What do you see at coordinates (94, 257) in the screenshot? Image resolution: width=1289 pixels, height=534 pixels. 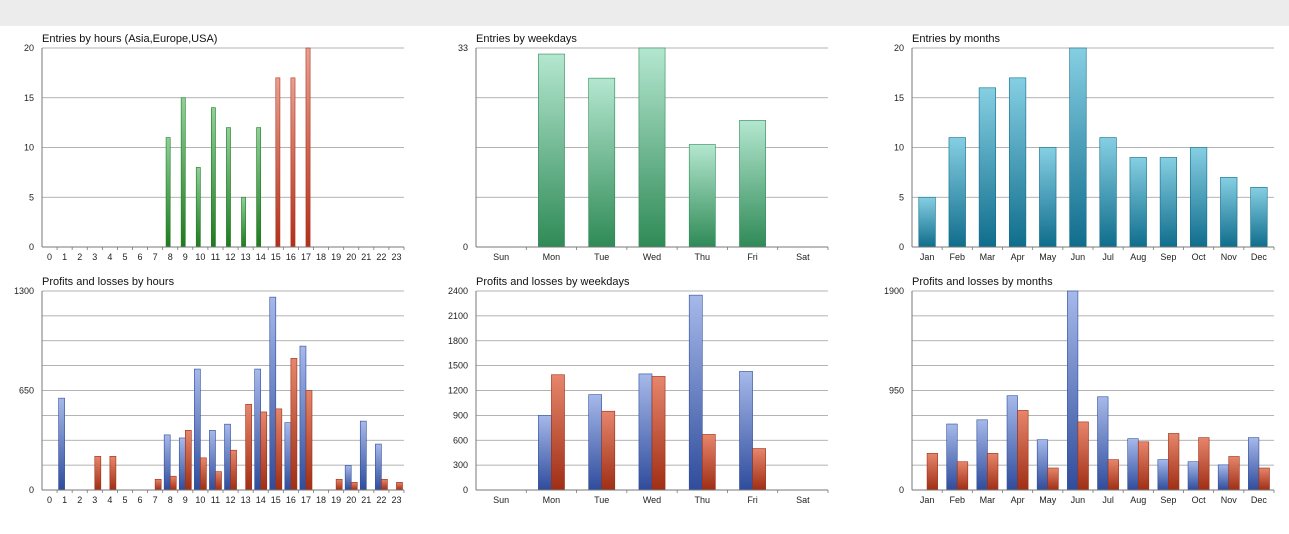 I see `x-tick-label: 3` at bounding box center [94, 257].